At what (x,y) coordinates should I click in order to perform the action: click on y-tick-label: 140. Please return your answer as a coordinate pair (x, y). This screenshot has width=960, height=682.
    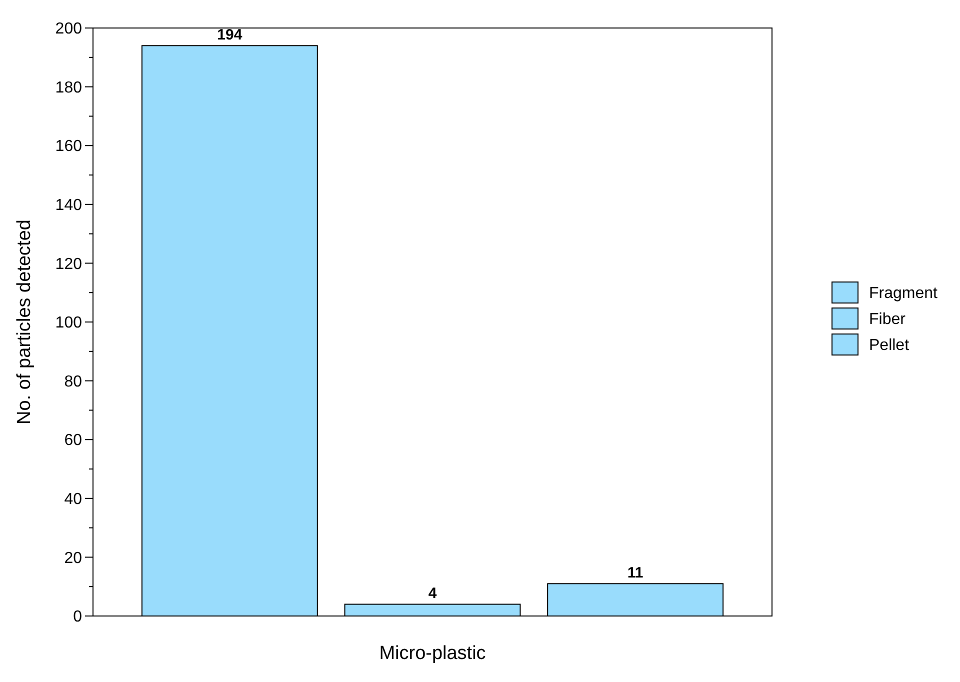
    Looking at the image, I should click on (68, 205).